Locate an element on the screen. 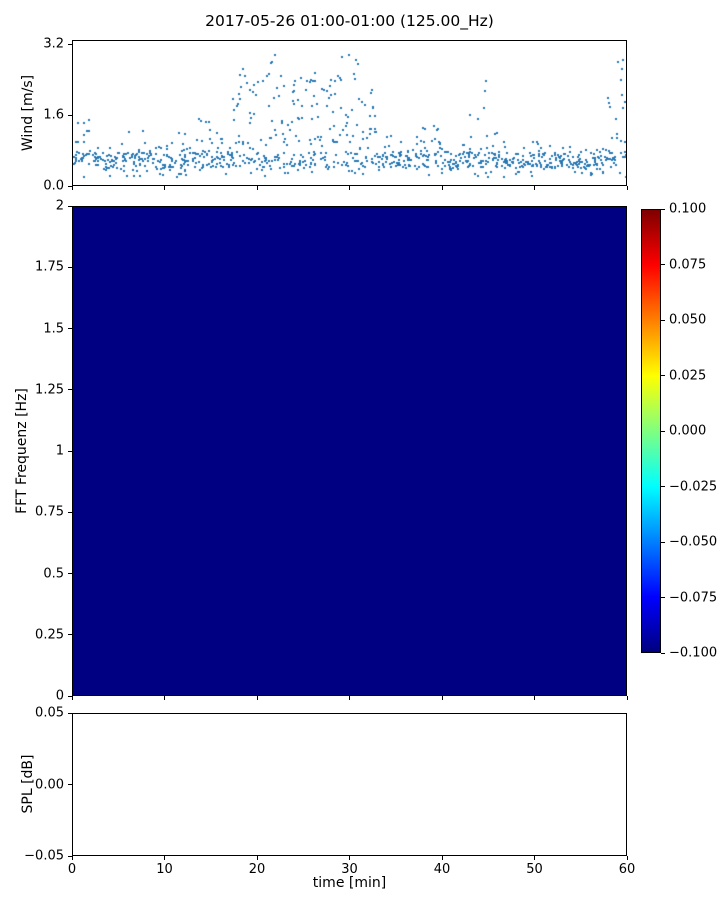 This screenshot has height=900, width=720. fft-ytick-label: 0.75 is located at coordinates (49, 512).